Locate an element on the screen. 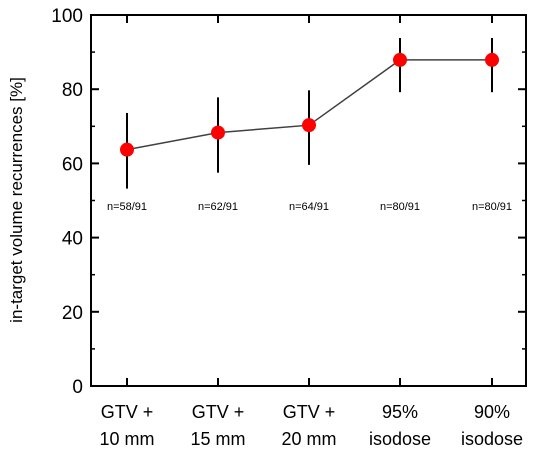 This screenshot has width=550, height=463. y-tick-label: 80 is located at coordinates (72, 90).